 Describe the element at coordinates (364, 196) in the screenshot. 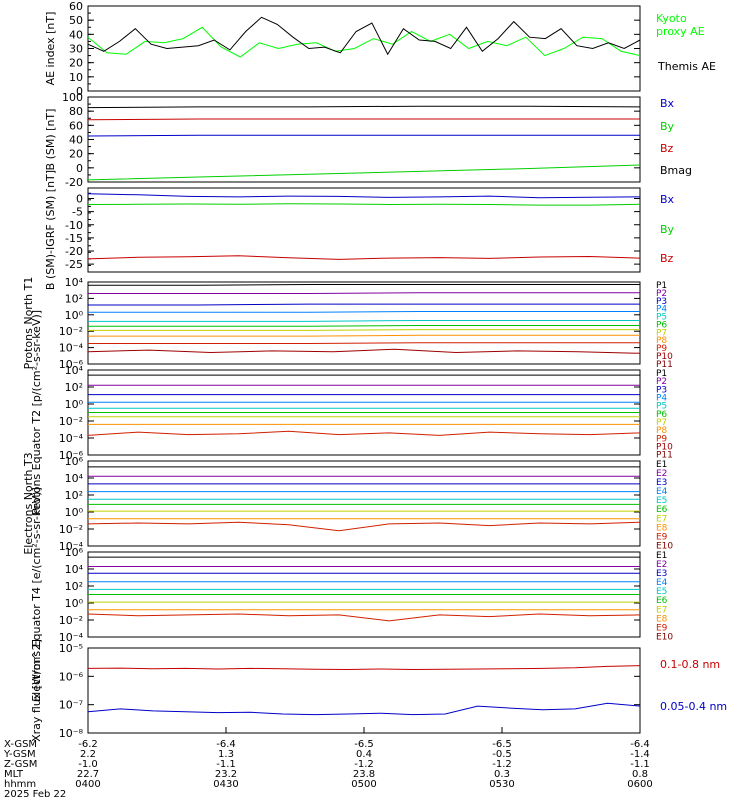

I see `series-line-bx` at that location.